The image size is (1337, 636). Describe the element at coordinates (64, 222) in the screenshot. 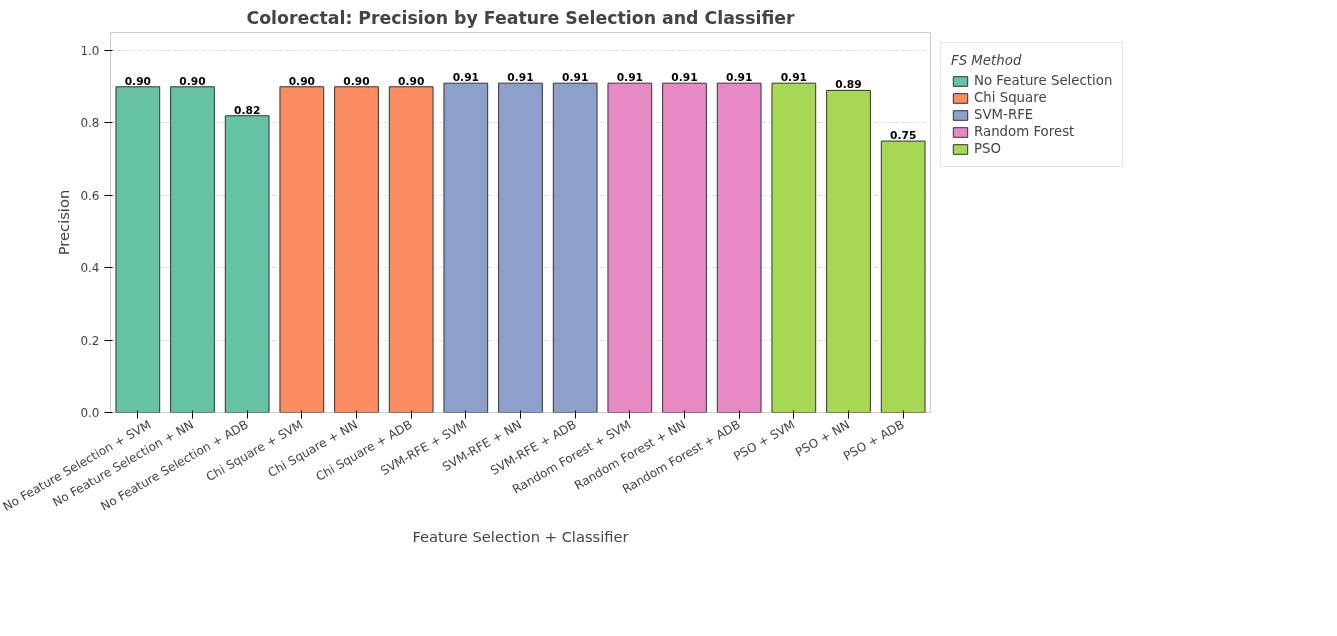

I see `y-axis-title: Precision` at that location.